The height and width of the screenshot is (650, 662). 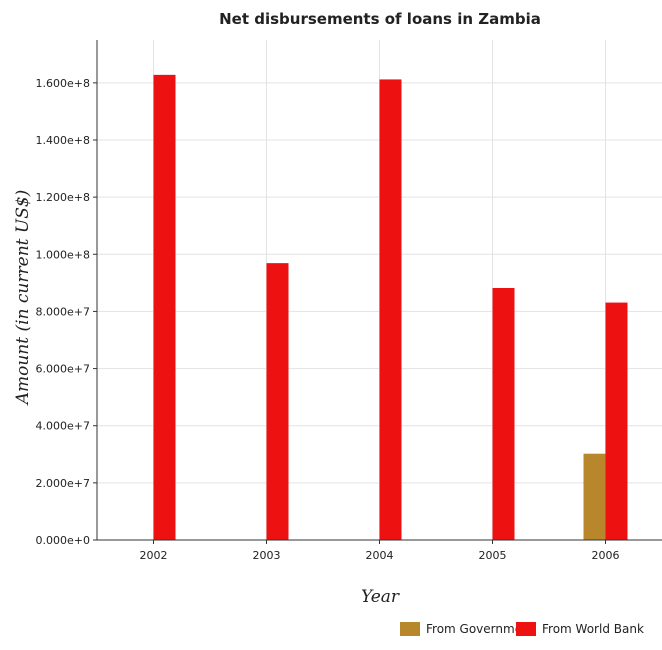 I want to click on x-tick-label: 2003, so click(x=267, y=555).